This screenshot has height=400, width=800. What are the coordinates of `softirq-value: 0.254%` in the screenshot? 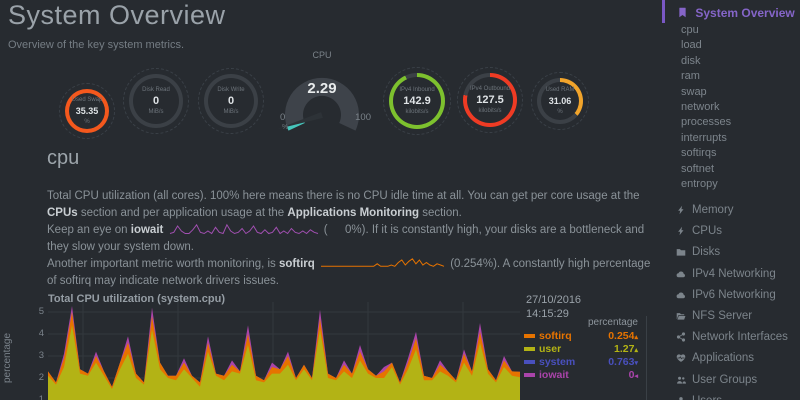 It's located at (474, 264).